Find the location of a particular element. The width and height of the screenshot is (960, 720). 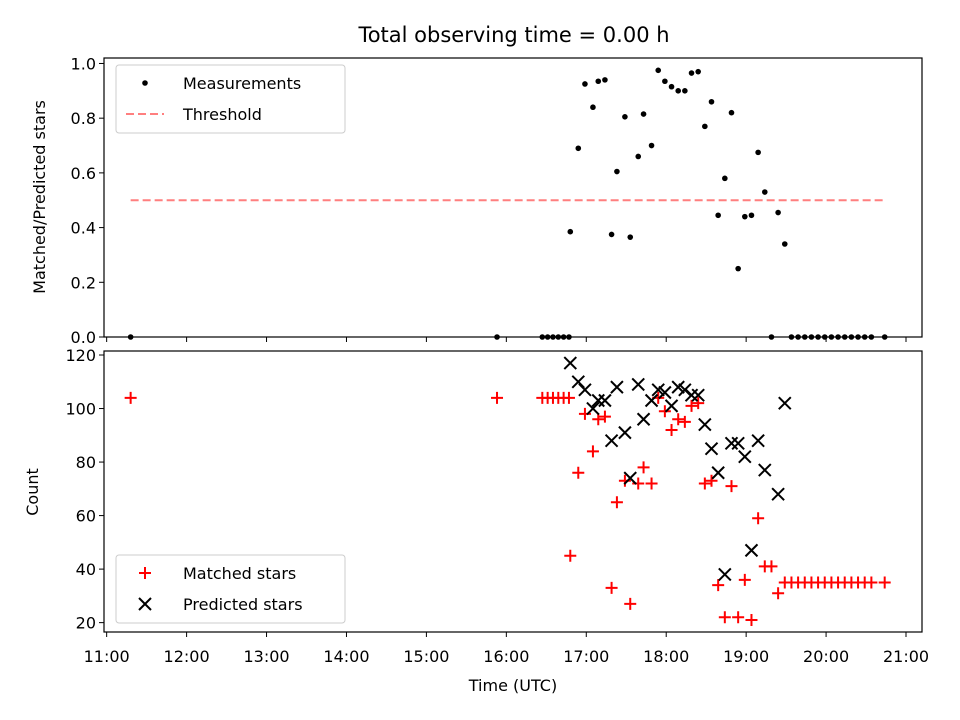

legend-label: Measurements is located at coordinates (242, 83).